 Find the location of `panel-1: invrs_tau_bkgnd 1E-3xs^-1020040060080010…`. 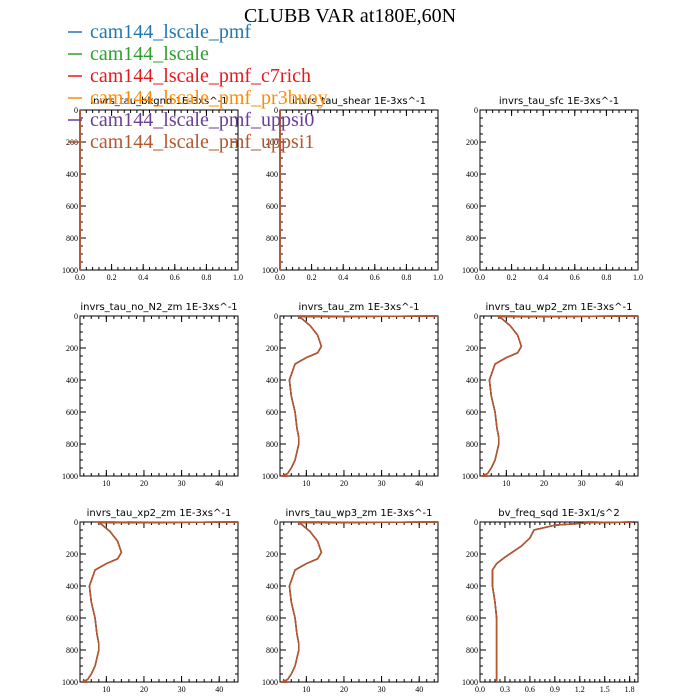

panel-1: invrs_tau_bkgnd 1E-3xs^-1020040060080010… is located at coordinates (152, 189).